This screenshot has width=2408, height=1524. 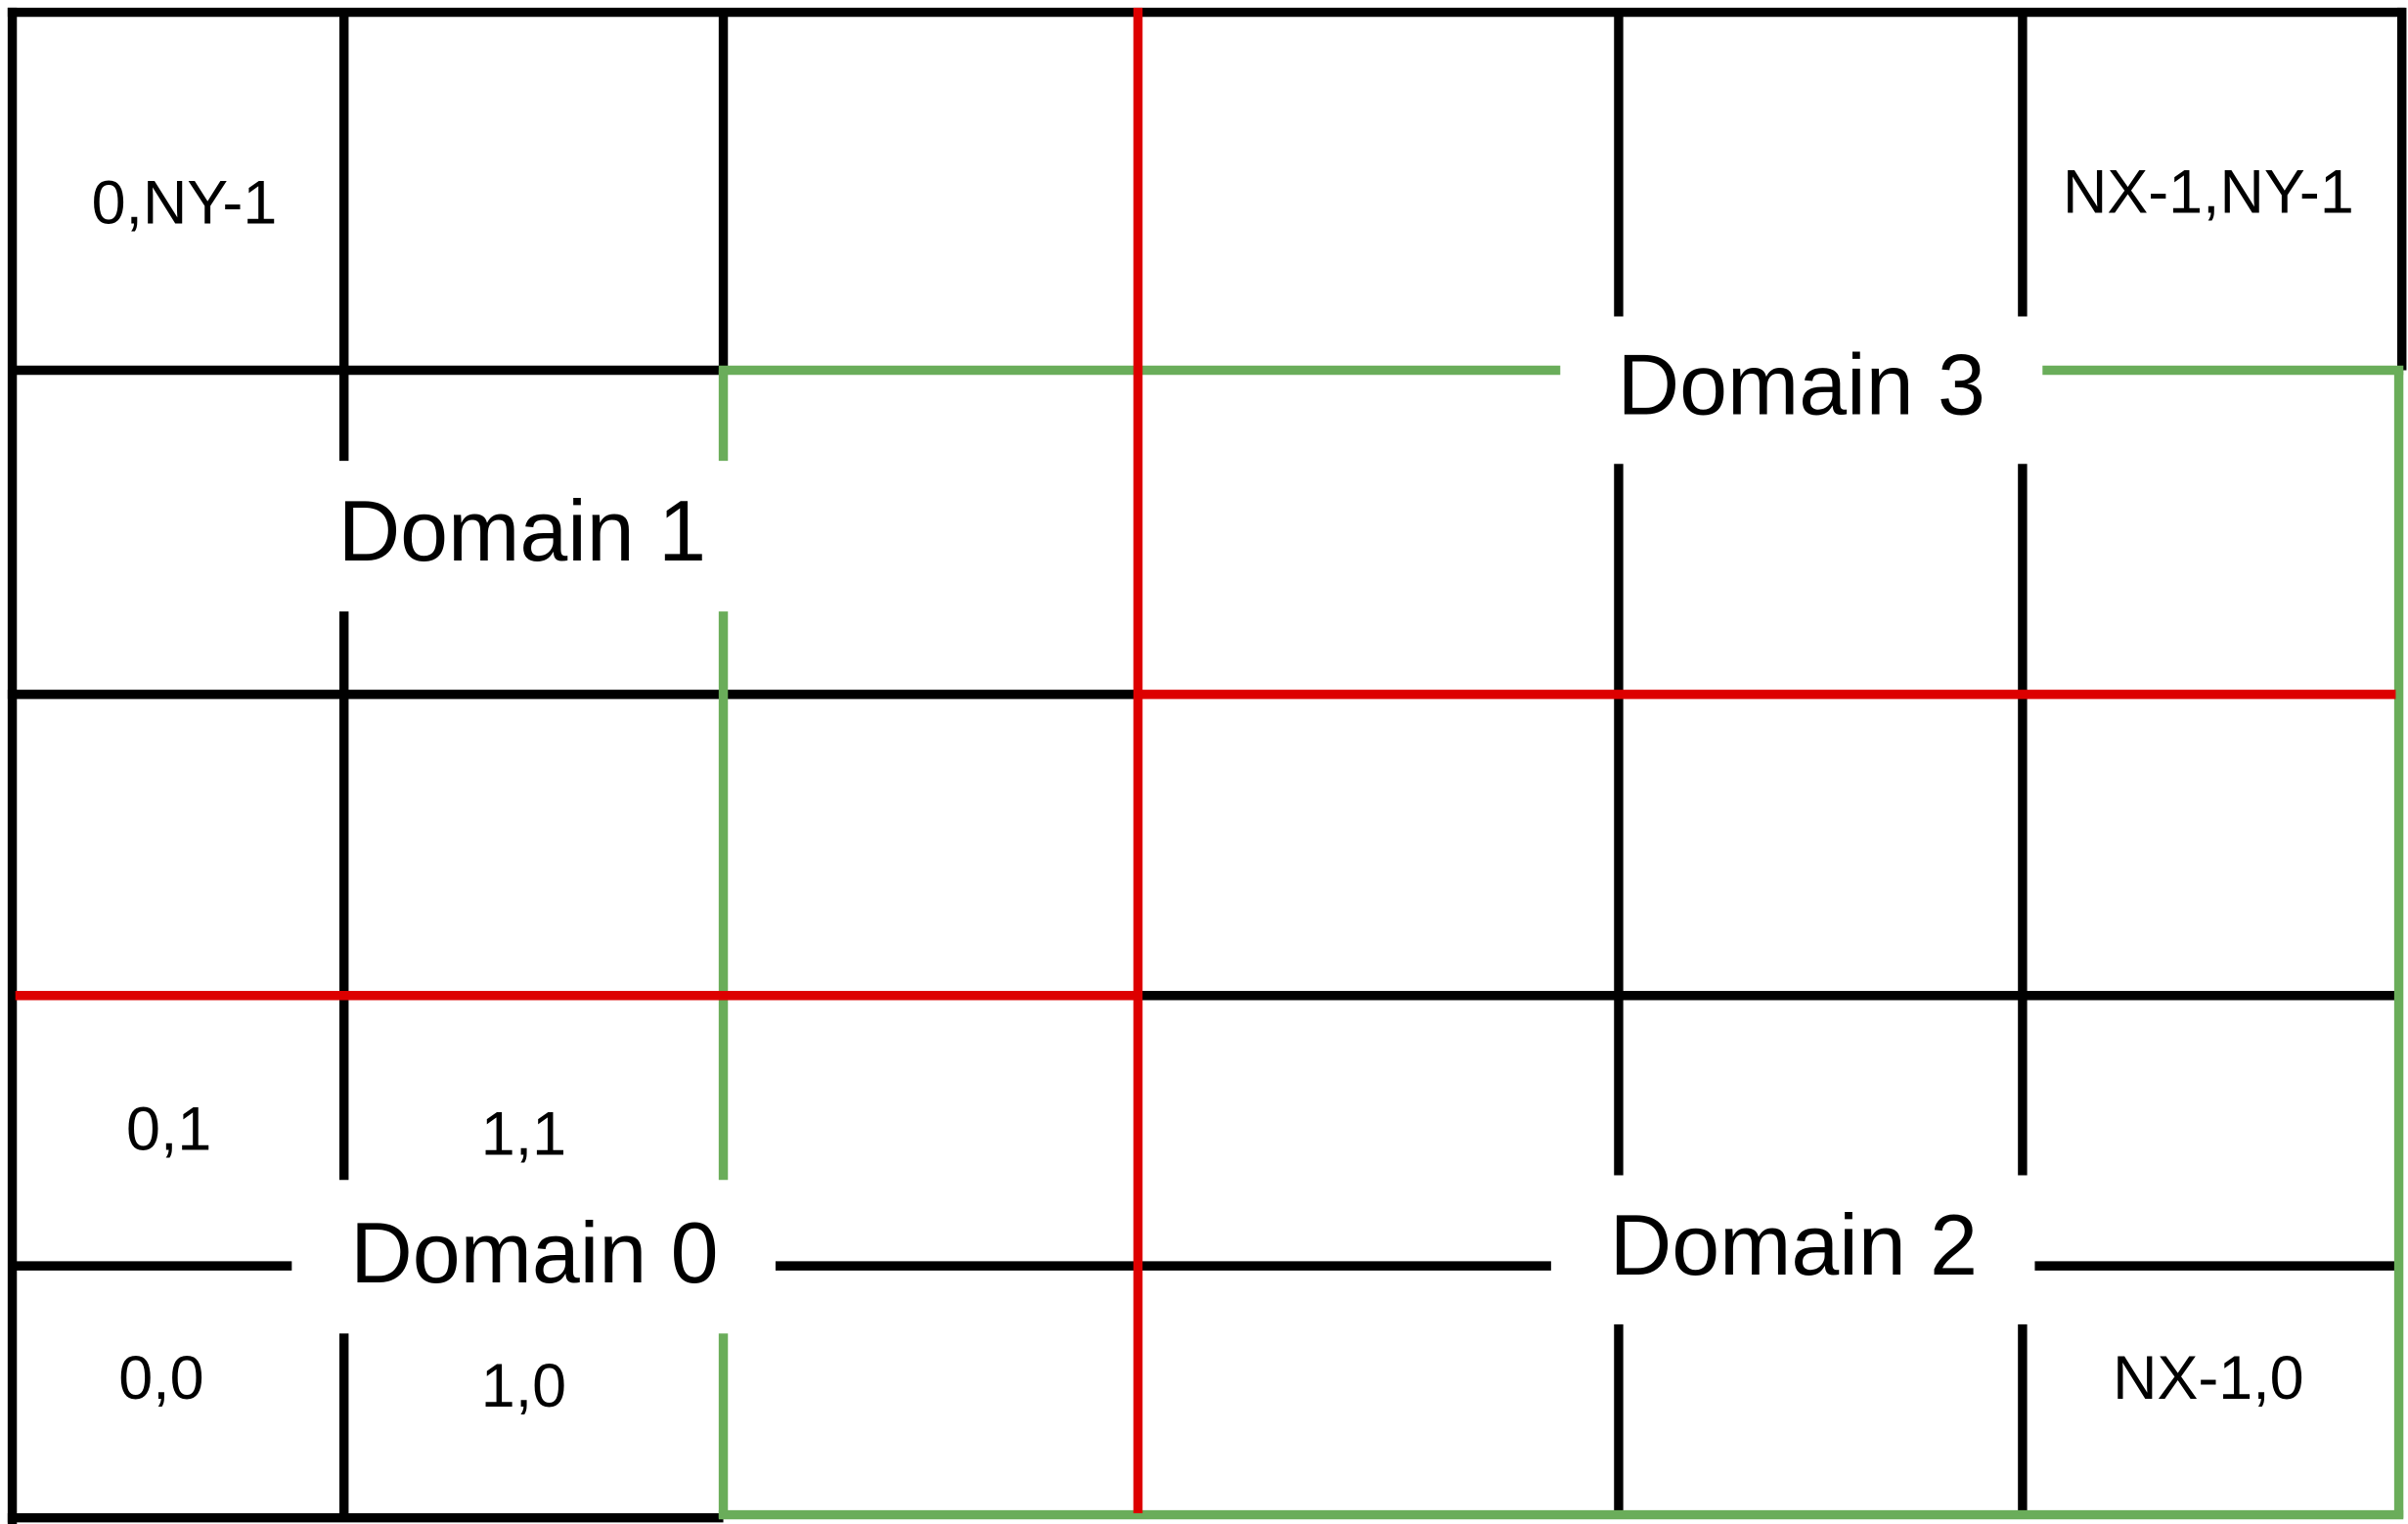 What do you see at coordinates (185, 204) in the screenshot?
I see `cell-label-top-left: 0,NY-1` at bounding box center [185, 204].